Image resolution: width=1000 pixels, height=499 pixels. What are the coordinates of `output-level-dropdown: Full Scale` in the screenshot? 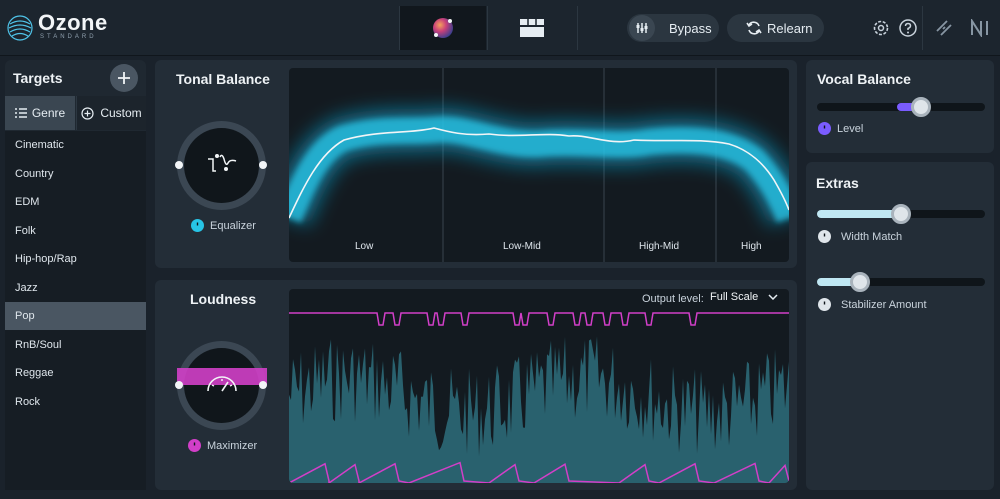 It's located at (744, 297).